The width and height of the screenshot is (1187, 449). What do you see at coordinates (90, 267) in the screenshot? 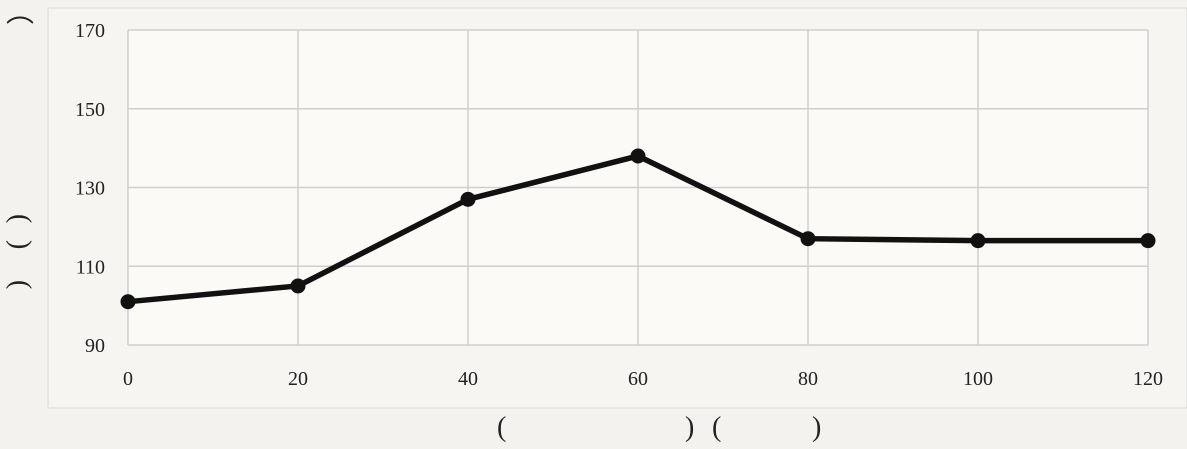
I see `y-tick-label: 110` at bounding box center [90, 267].